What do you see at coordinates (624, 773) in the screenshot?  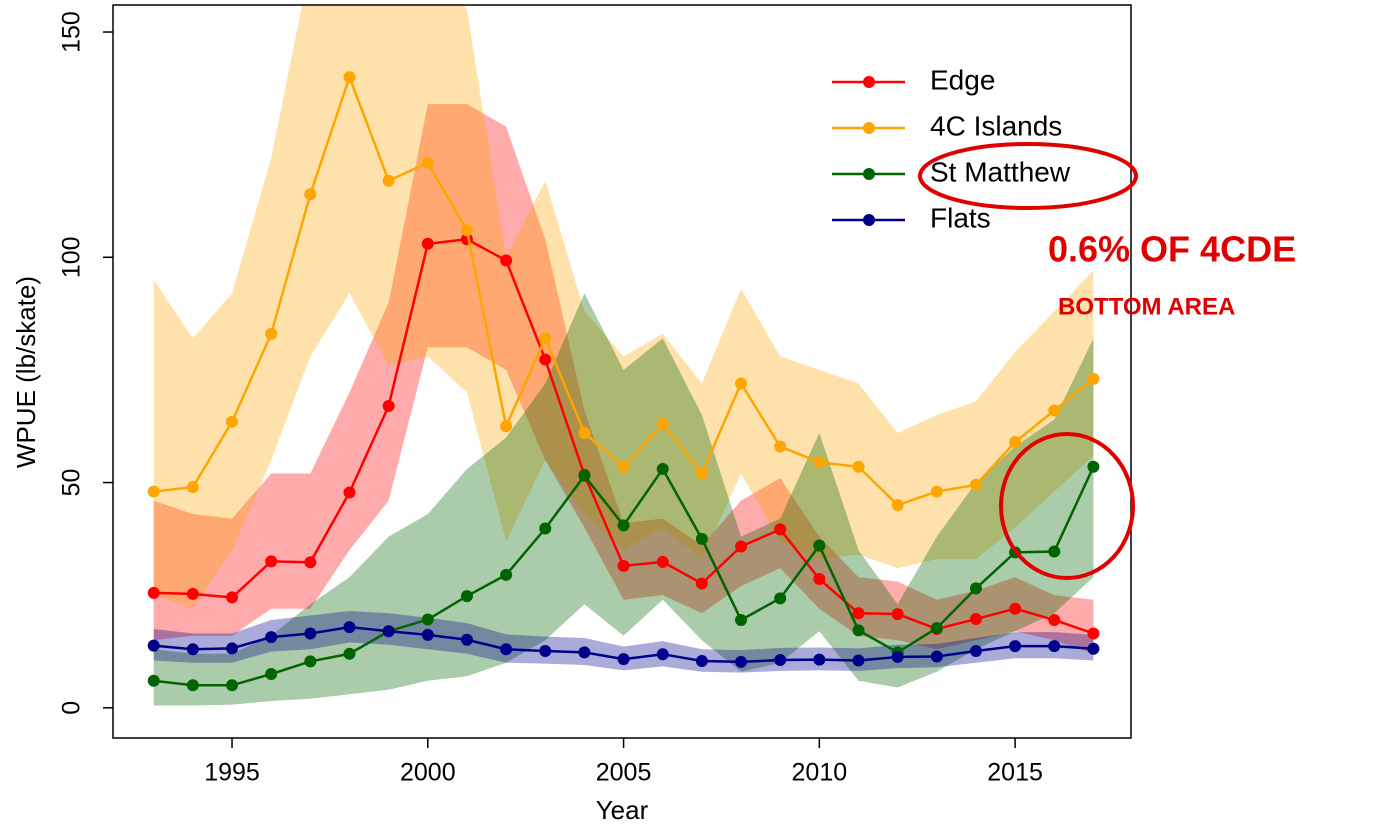 I see `x-tick-label: 2005` at bounding box center [624, 773].